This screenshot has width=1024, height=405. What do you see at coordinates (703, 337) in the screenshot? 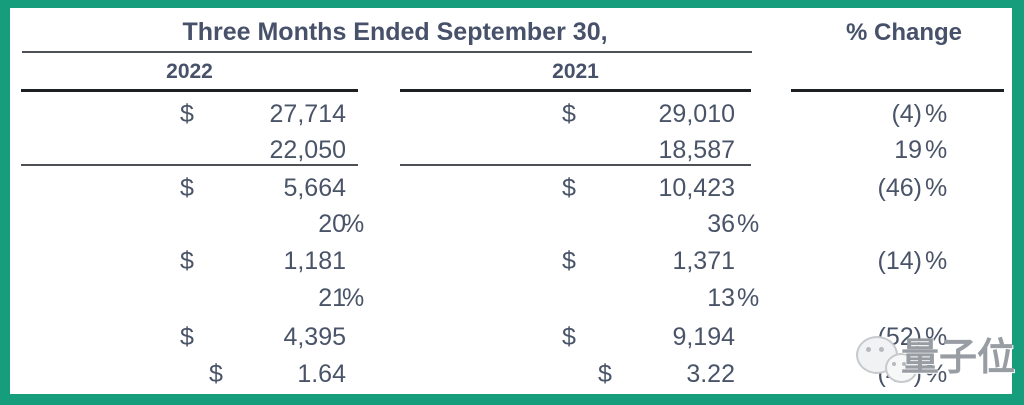
I see `value-2021: 9,194` at bounding box center [703, 337].